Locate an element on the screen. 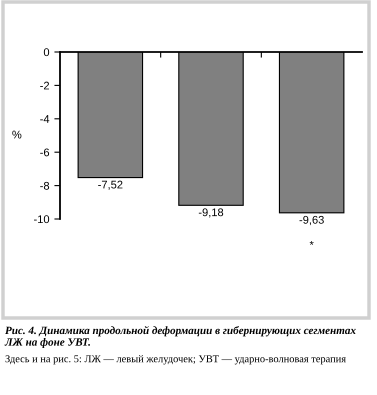 This screenshot has height=395, width=377. y-tick-label: 0 is located at coordinates (47, 52).